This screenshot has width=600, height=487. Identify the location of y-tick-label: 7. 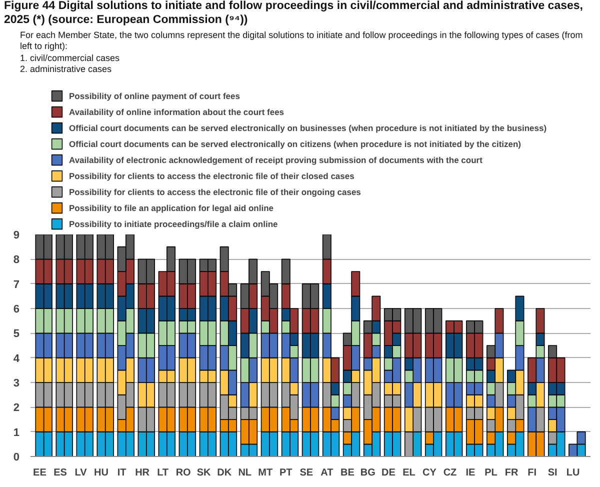
(16, 284).